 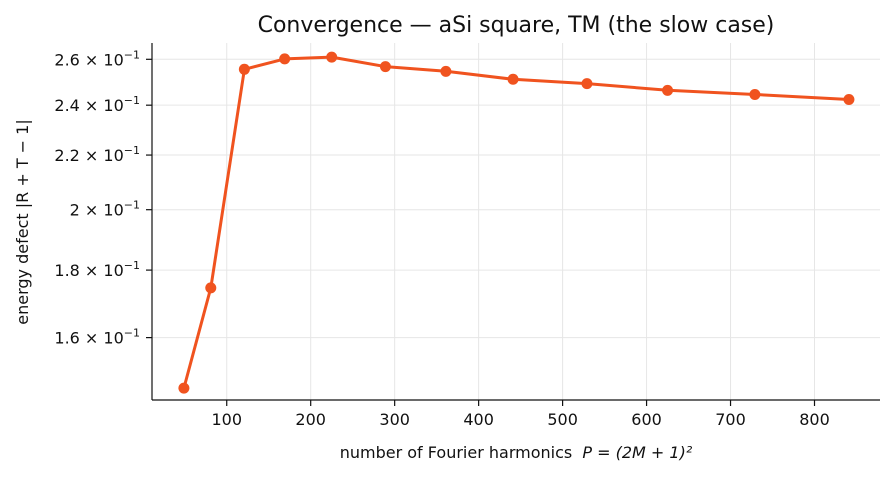 What do you see at coordinates (562, 419) in the screenshot?
I see `x-tick-label: 500` at bounding box center [562, 419].